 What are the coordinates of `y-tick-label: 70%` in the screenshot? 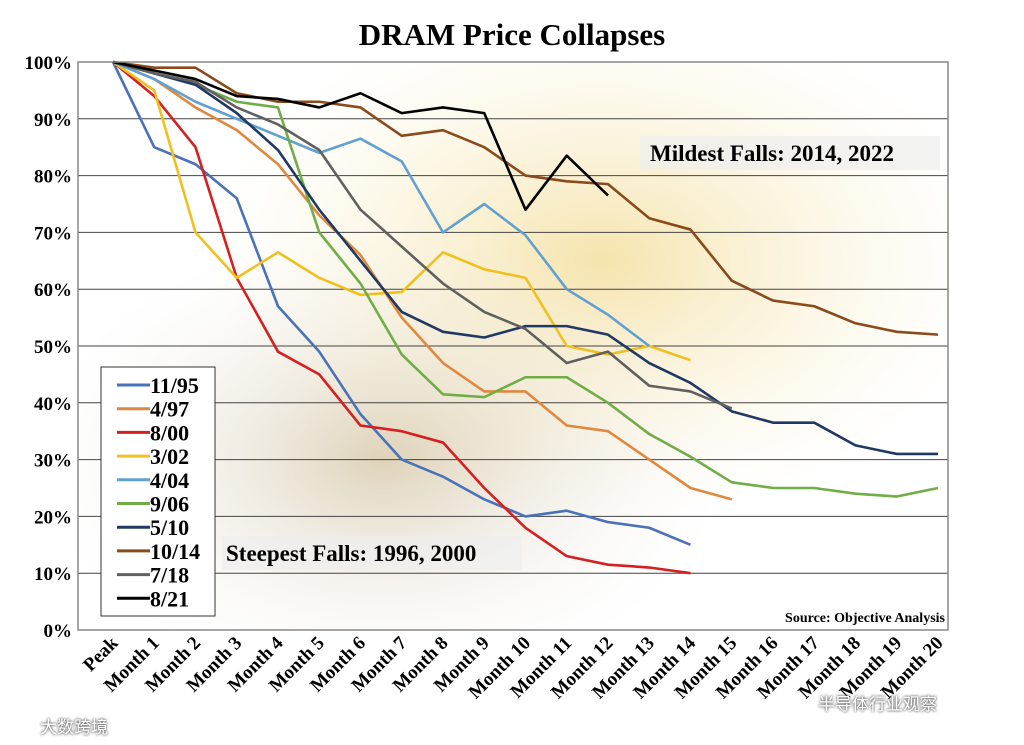 It's located at (53, 233).